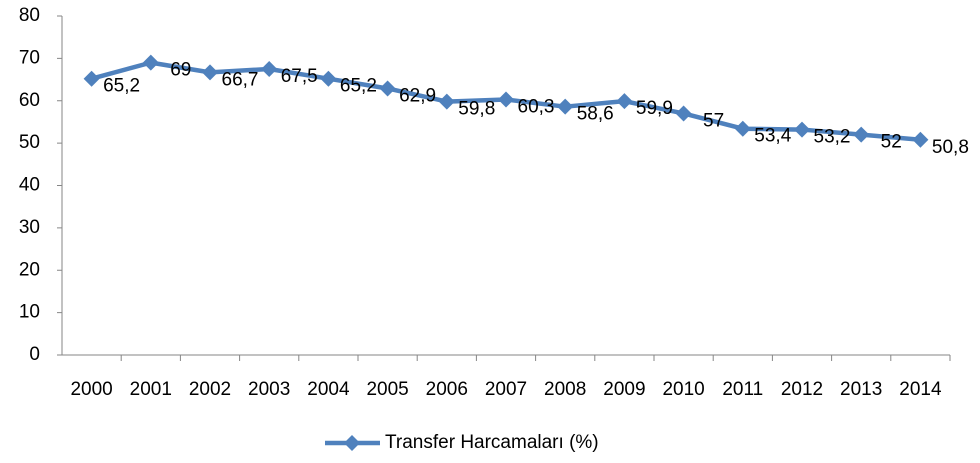 This screenshot has height=463, width=980. Describe the element at coordinates (832, 137) in the screenshot. I see `data-label: 53,2` at that location.